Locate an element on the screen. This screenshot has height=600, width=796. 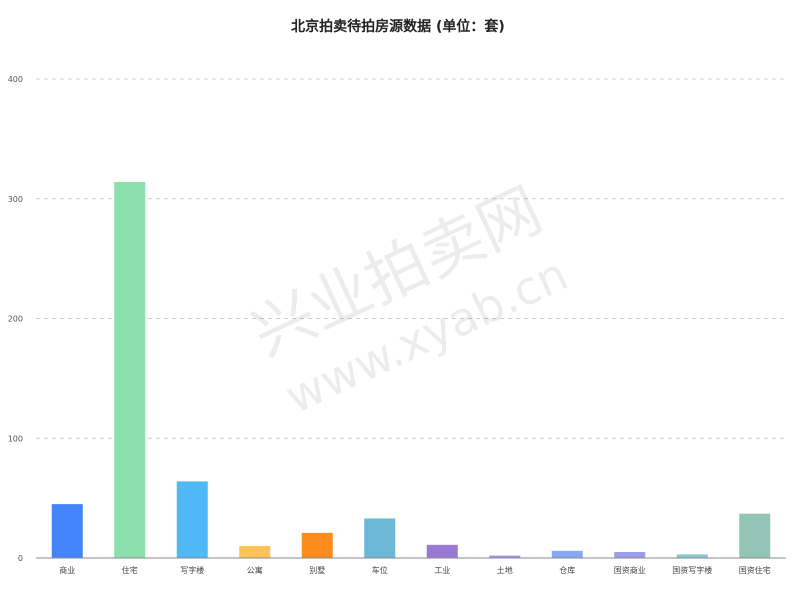
y-tick-label: 100 is located at coordinates (15, 438).